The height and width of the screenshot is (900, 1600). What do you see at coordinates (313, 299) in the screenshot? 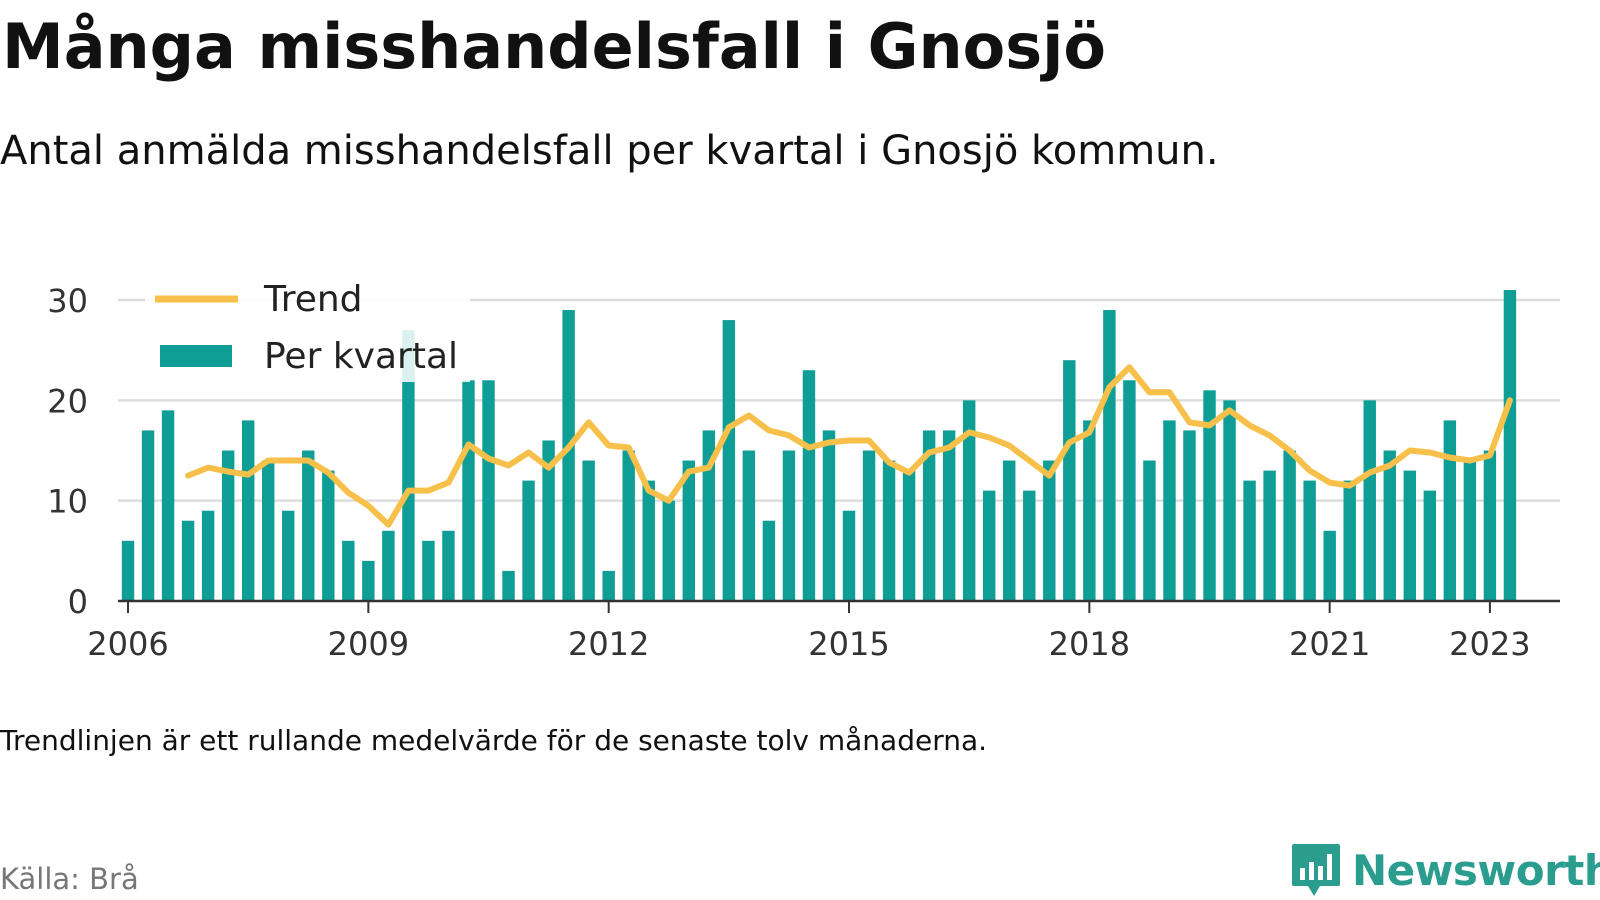
I see `legend-trend-label: Trend` at bounding box center [313, 299].